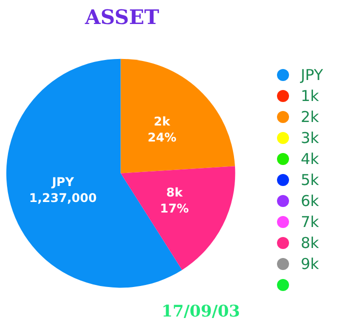 This screenshot has height=327, width=345. I want to click on legend-label: 7k, so click(309, 221).